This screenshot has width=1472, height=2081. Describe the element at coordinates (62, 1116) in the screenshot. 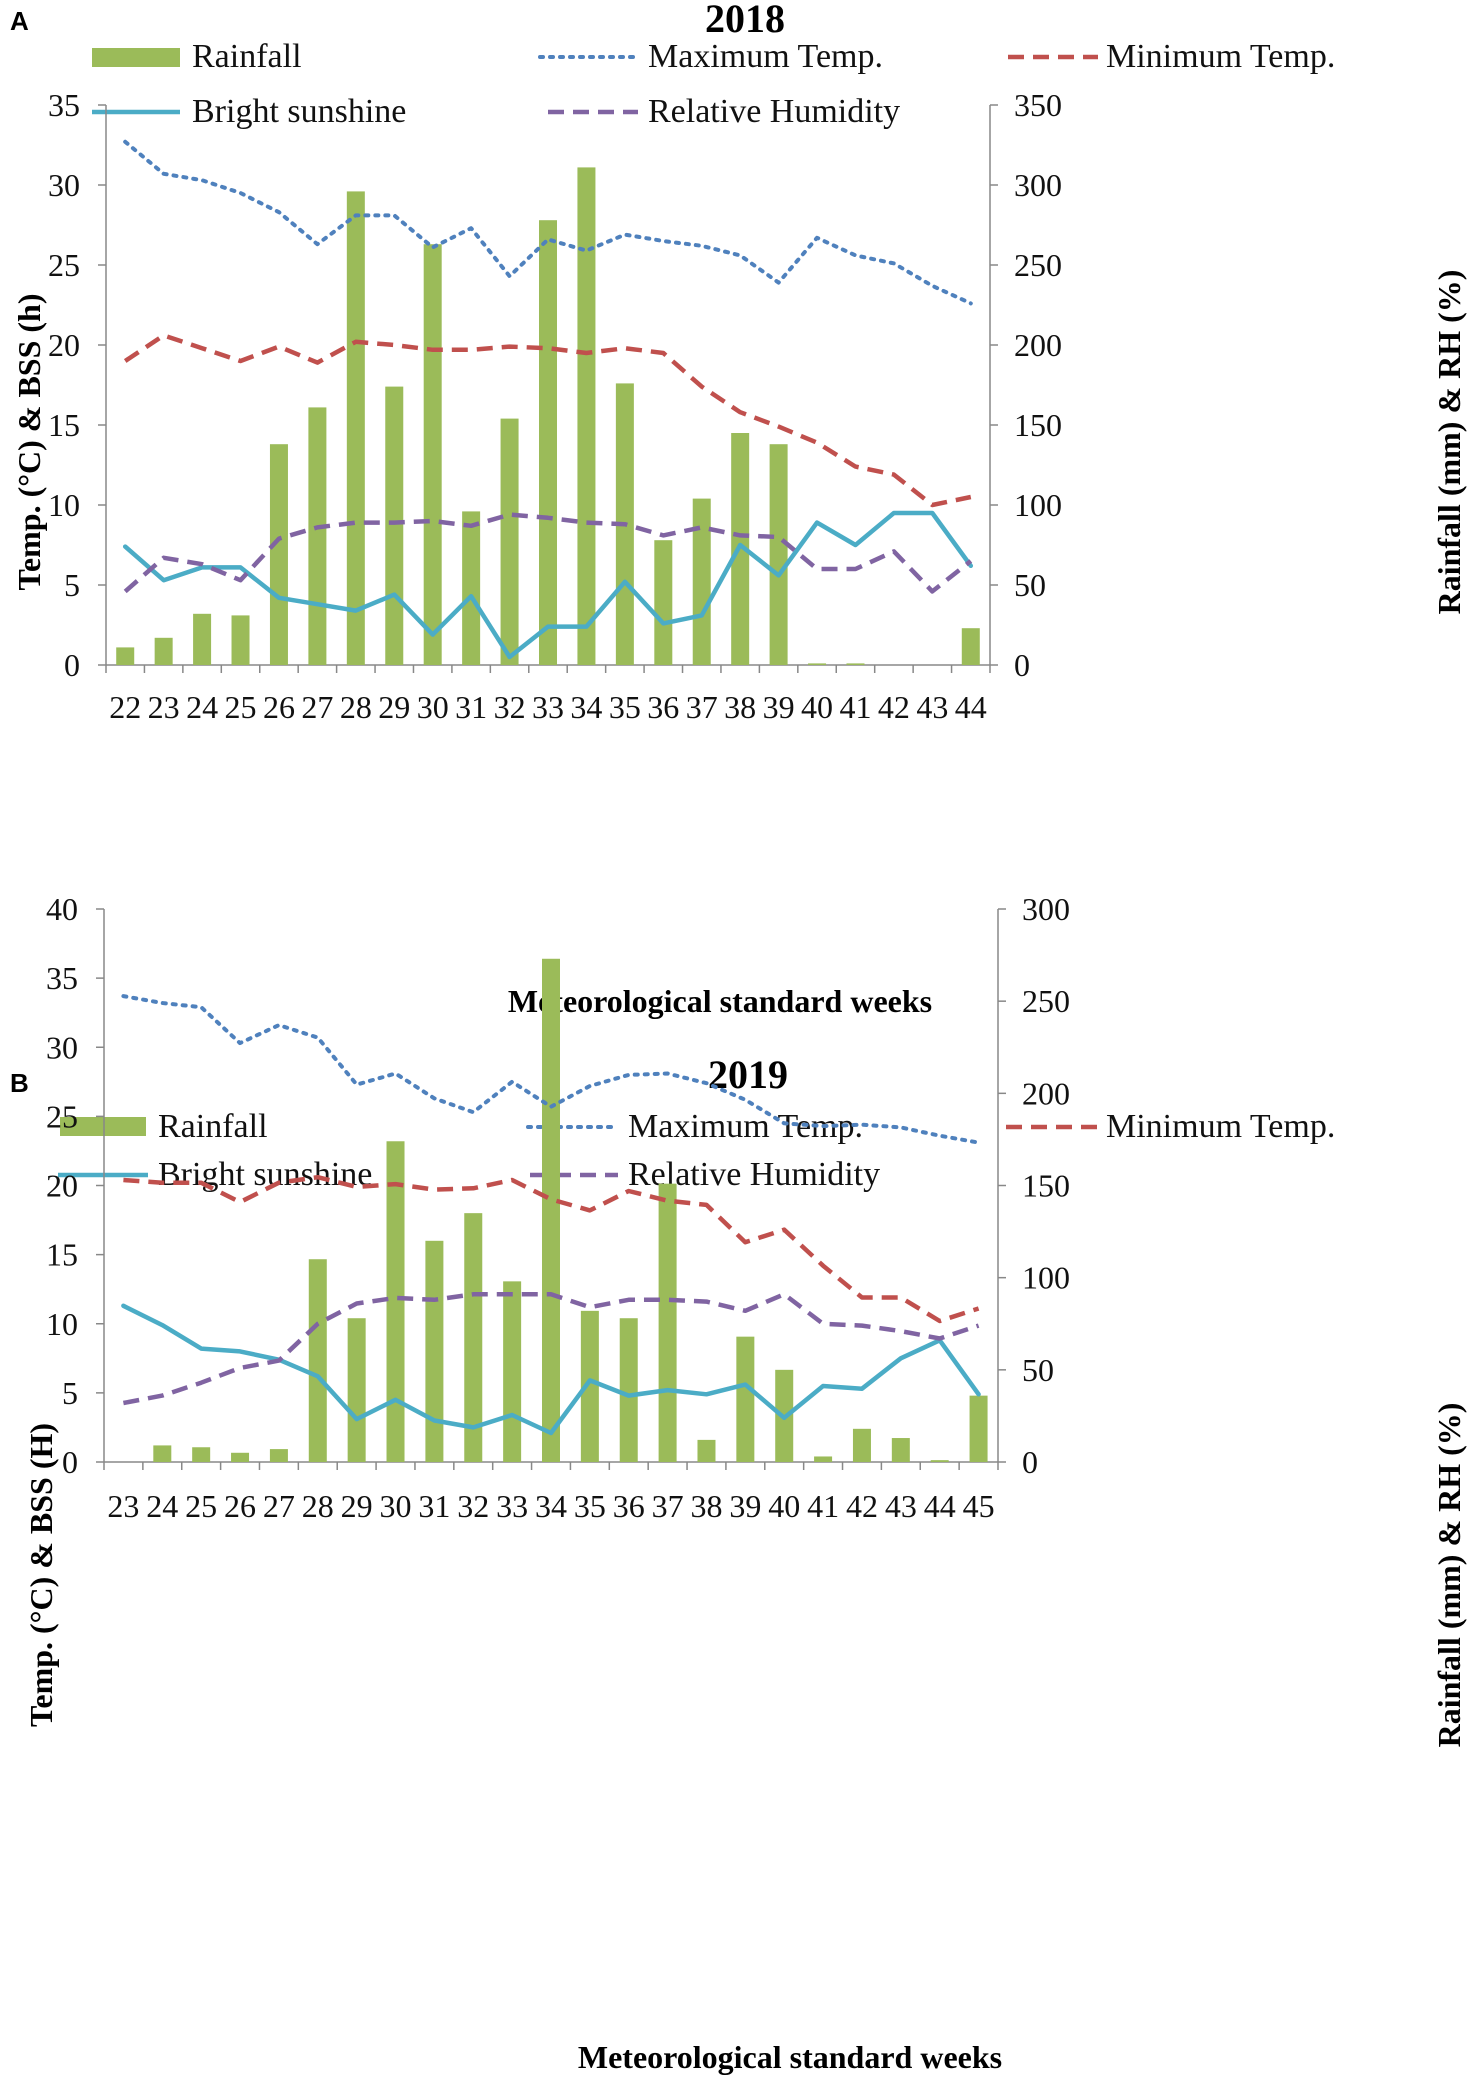

I see `panel-b-y-left-tick-label: 25` at that location.